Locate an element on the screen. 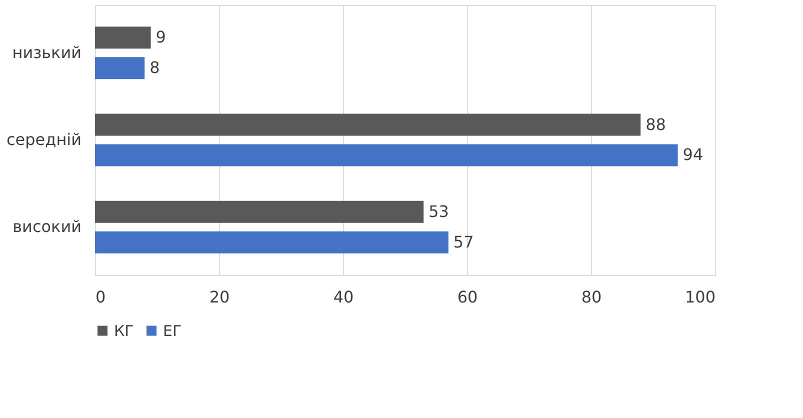 The height and width of the screenshot is (418, 803). data-label: 57 is located at coordinates (463, 242).